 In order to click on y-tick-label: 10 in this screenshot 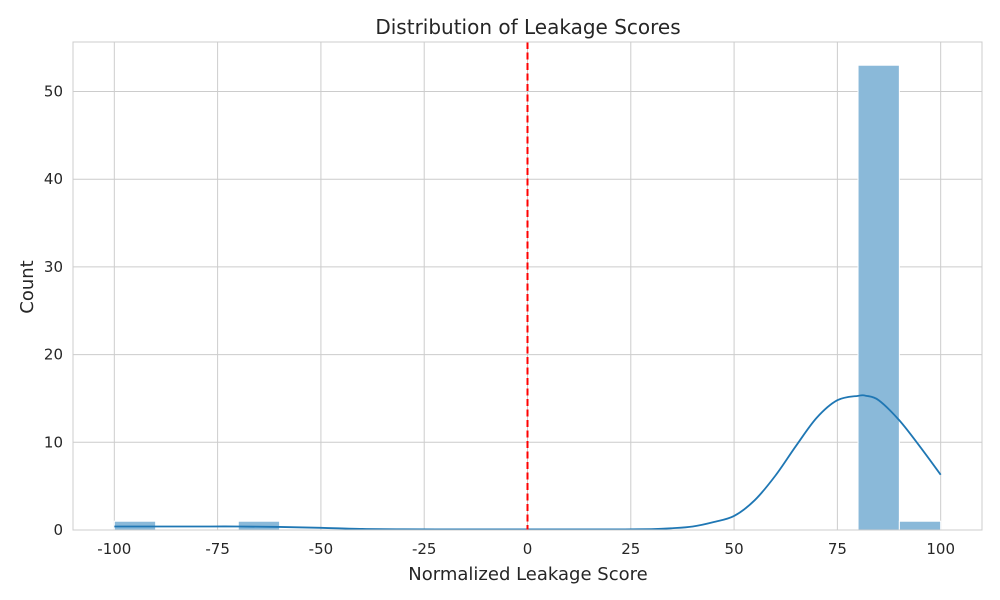, I will do `click(53, 442)`.